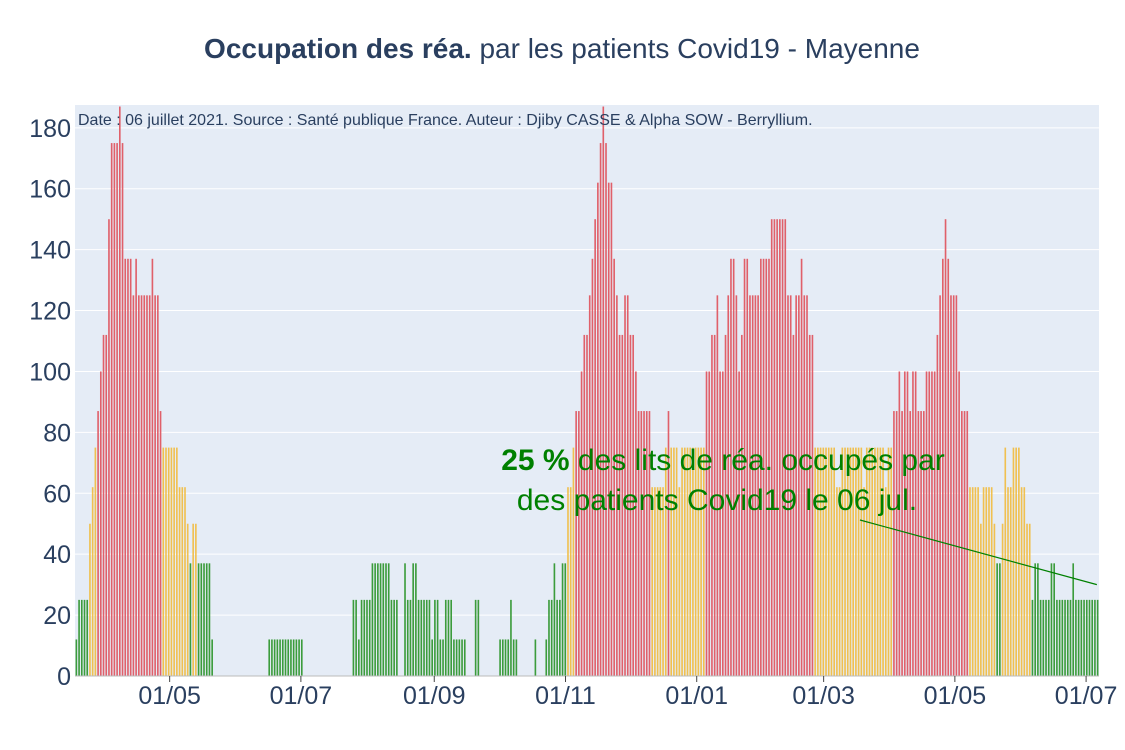 Image resolution: width=1125 pixels, height=750 pixels. What do you see at coordinates (434, 696) in the screenshot?
I see `x-tick-label: 01/09` at bounding box center [434, 696].